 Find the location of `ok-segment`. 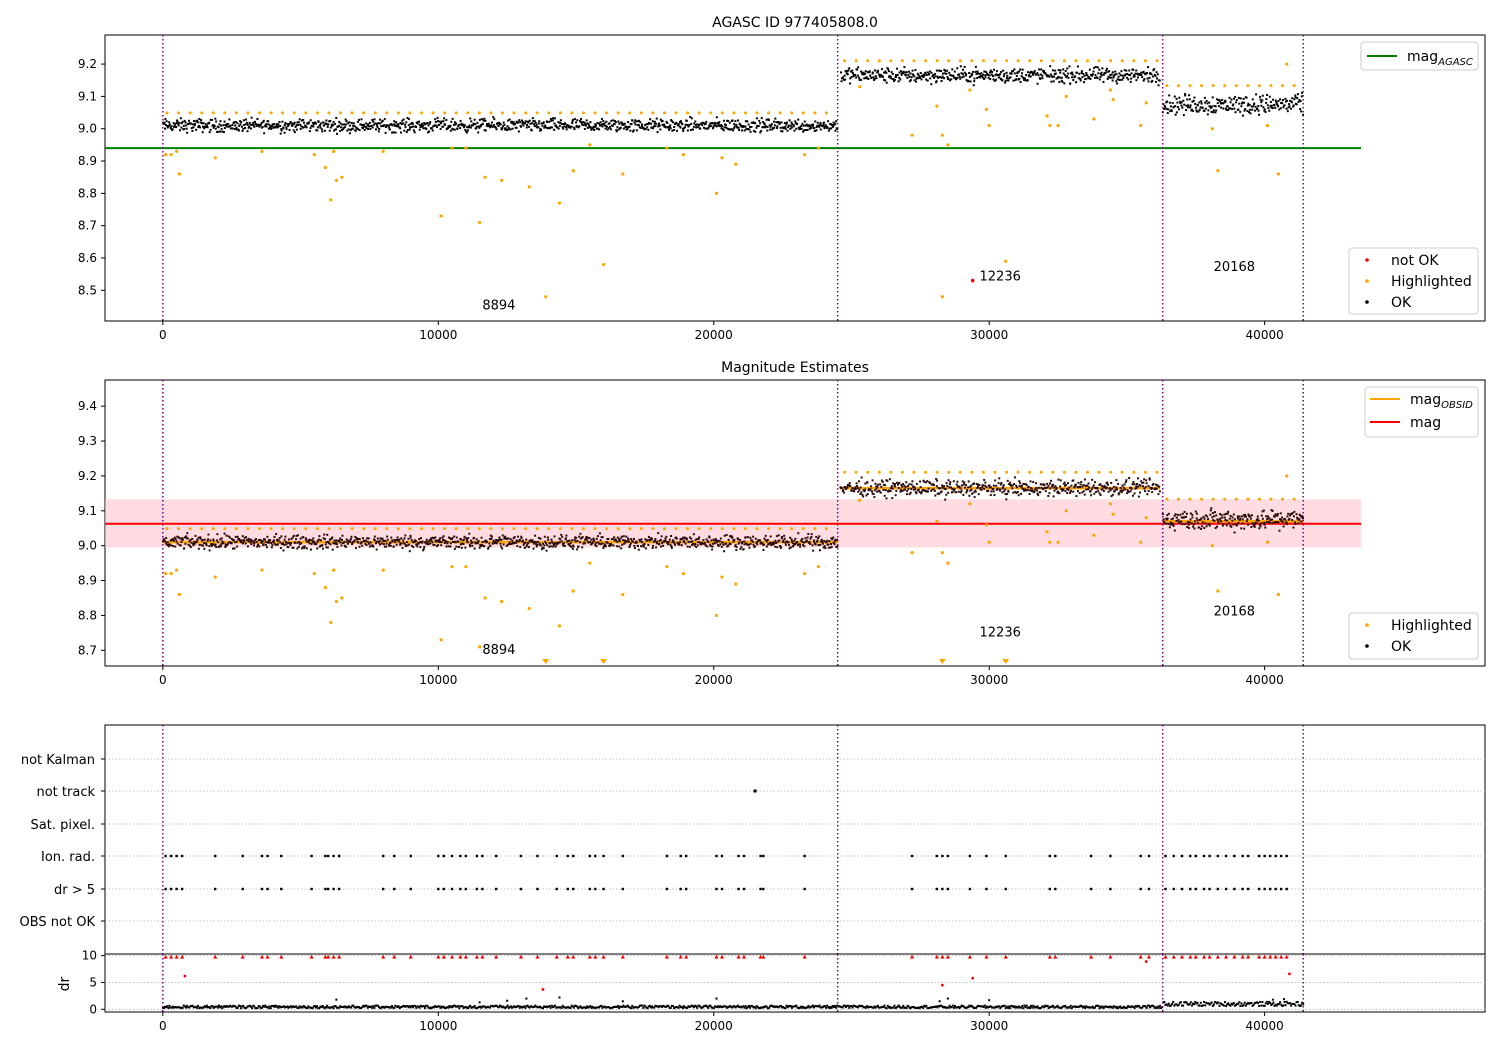

ok-segment is located at coordinates (1233, 104).